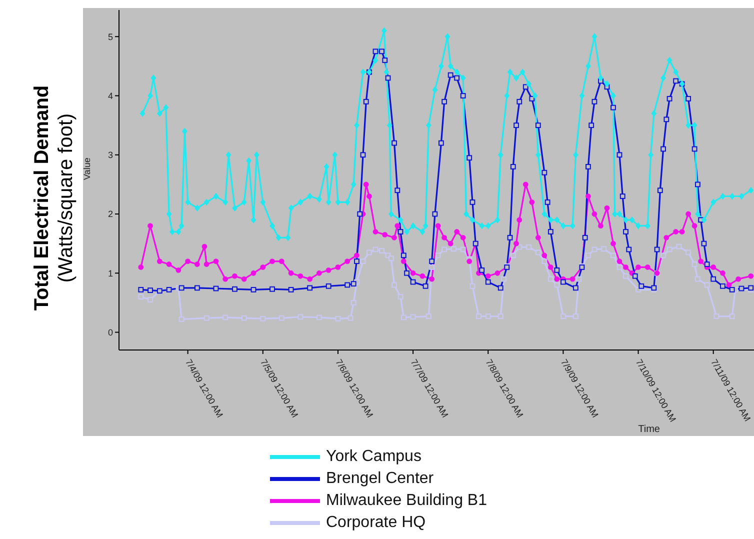 Image resolution: width=754 pixels, height=539 pixels. Describe the element at coordinates (649, 429) in the screenshot. I see `x-axis-title: Time` at that location.